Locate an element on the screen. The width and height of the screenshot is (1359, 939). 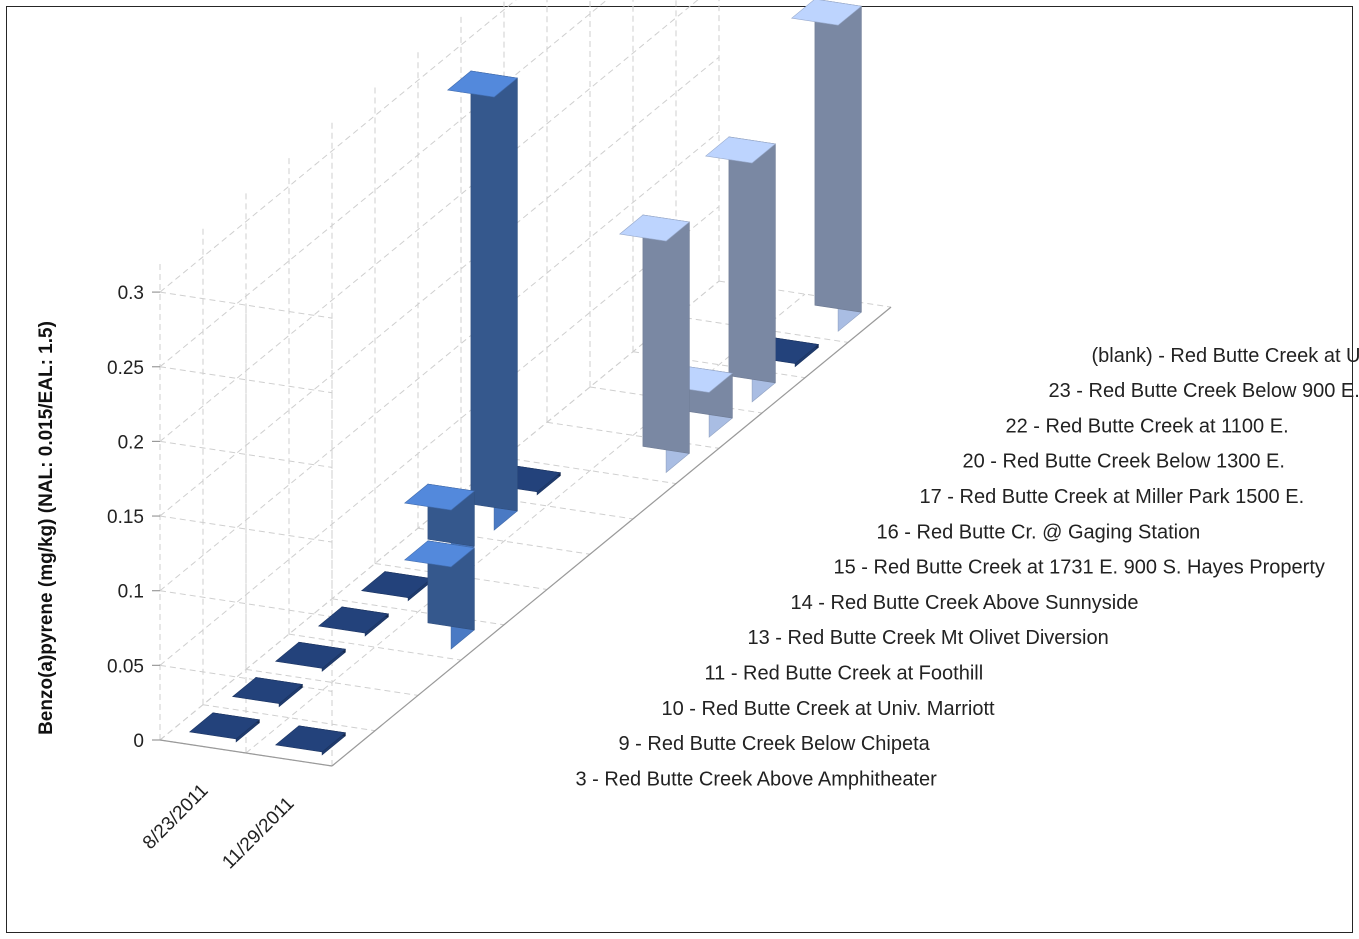
category-label: 22 - Red Butte Creek at 1100 E. is located at coordinates (1147, 426).